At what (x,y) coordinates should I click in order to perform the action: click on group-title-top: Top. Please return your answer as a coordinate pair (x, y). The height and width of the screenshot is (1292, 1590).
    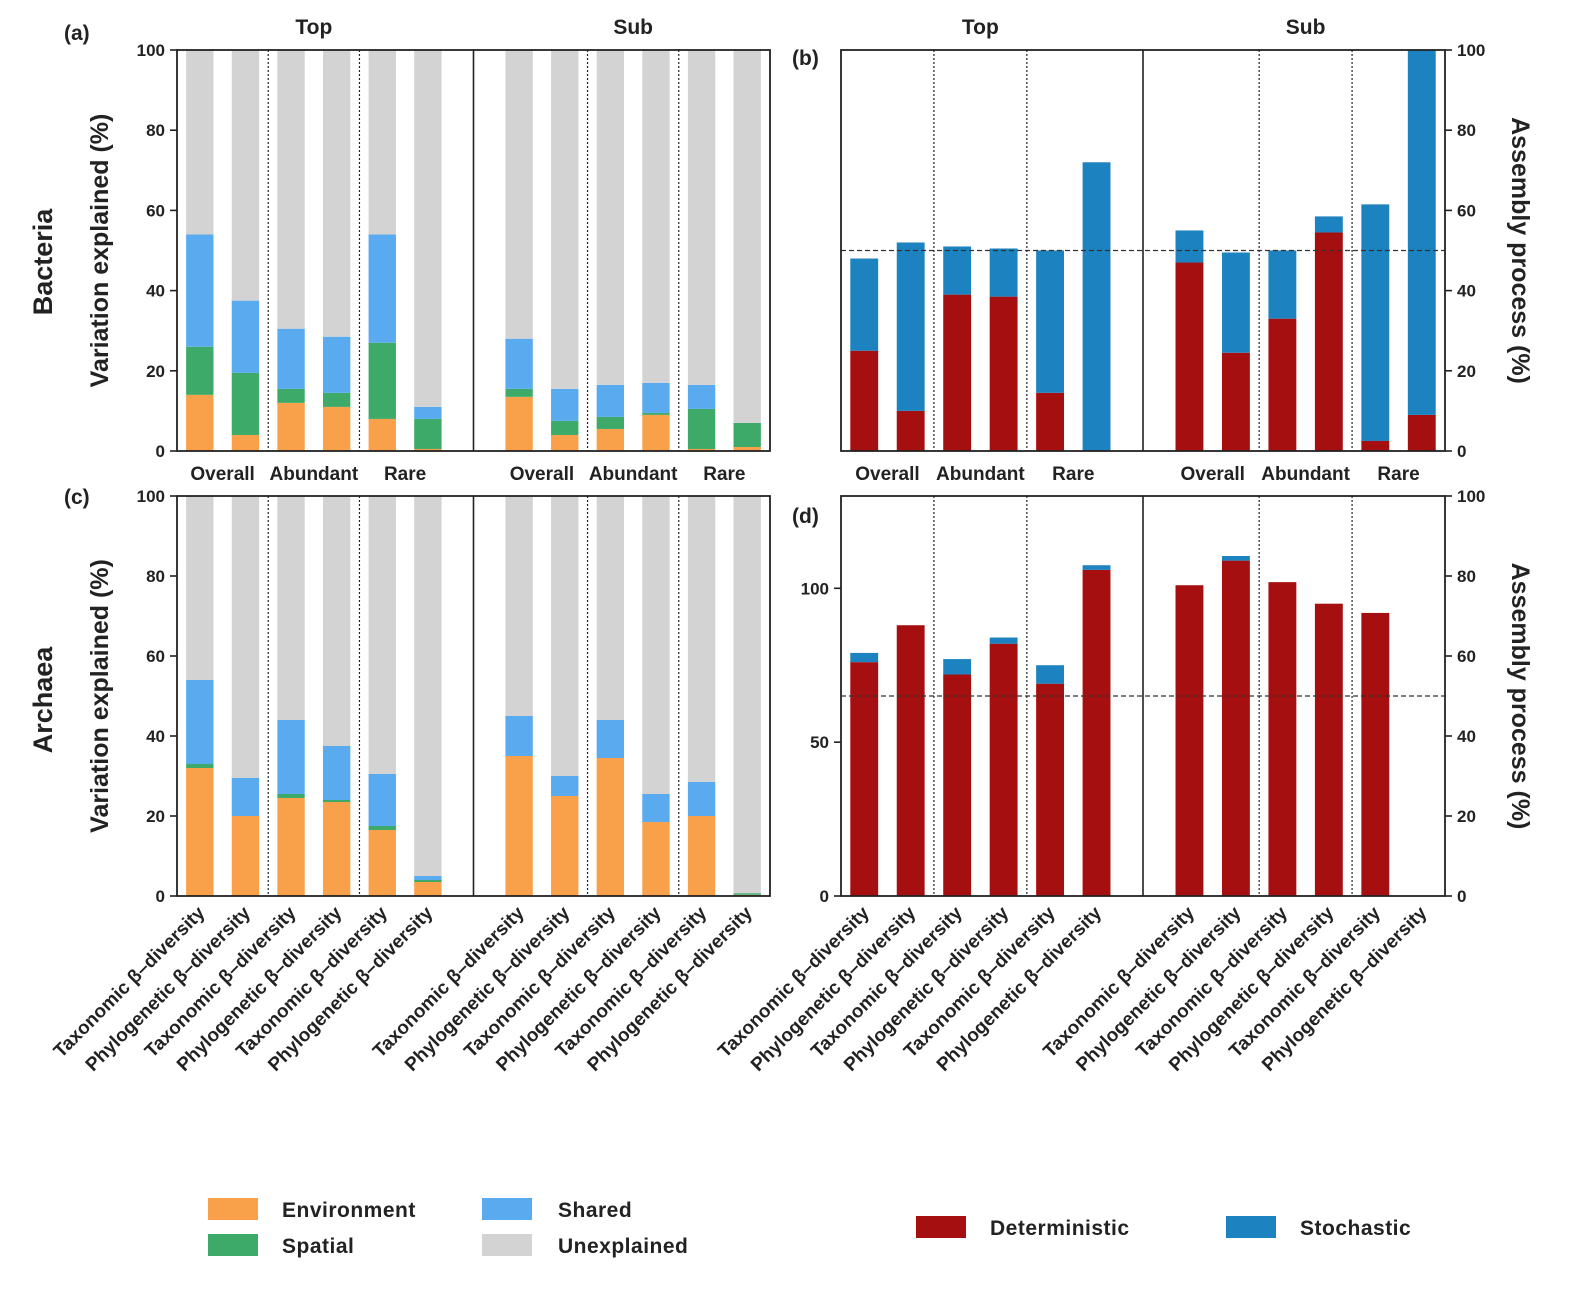
    Looking at the image, I should click on (313, 27).